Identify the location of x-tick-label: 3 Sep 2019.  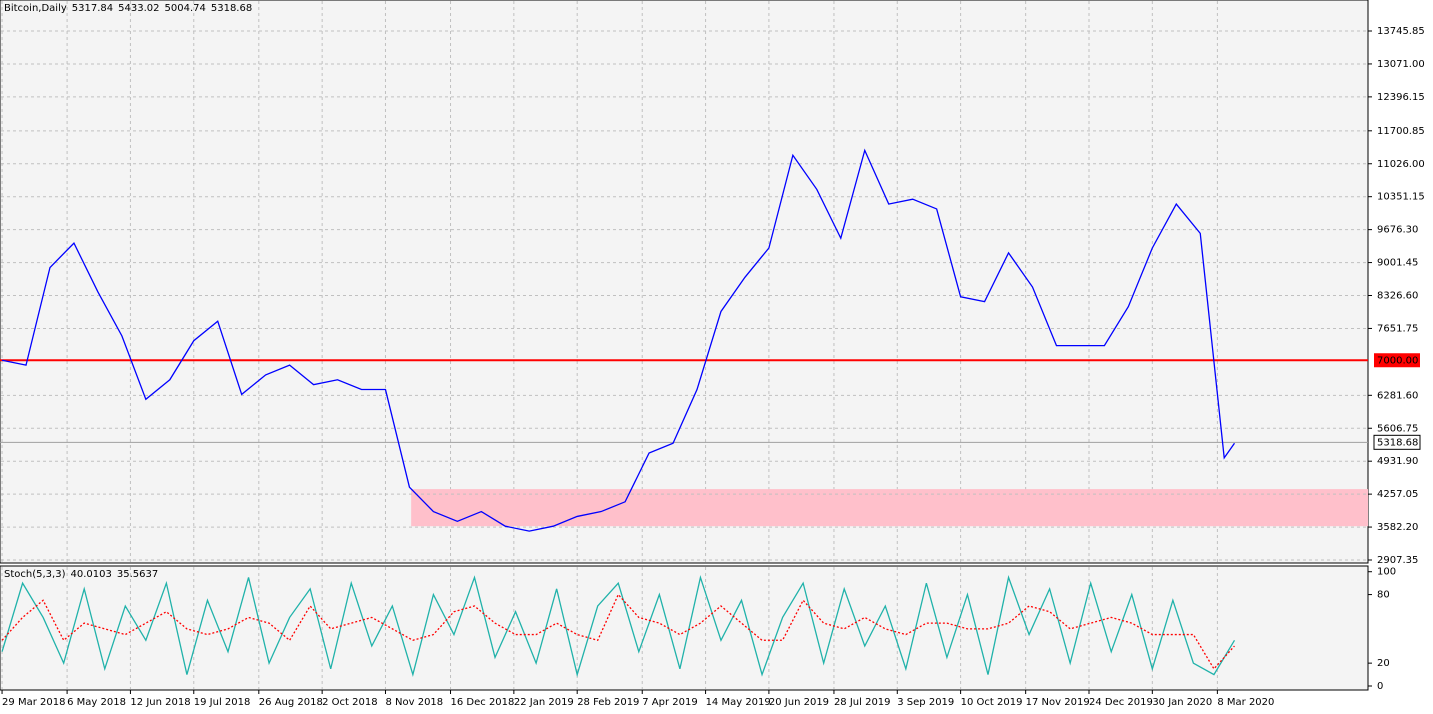
(925, 702).